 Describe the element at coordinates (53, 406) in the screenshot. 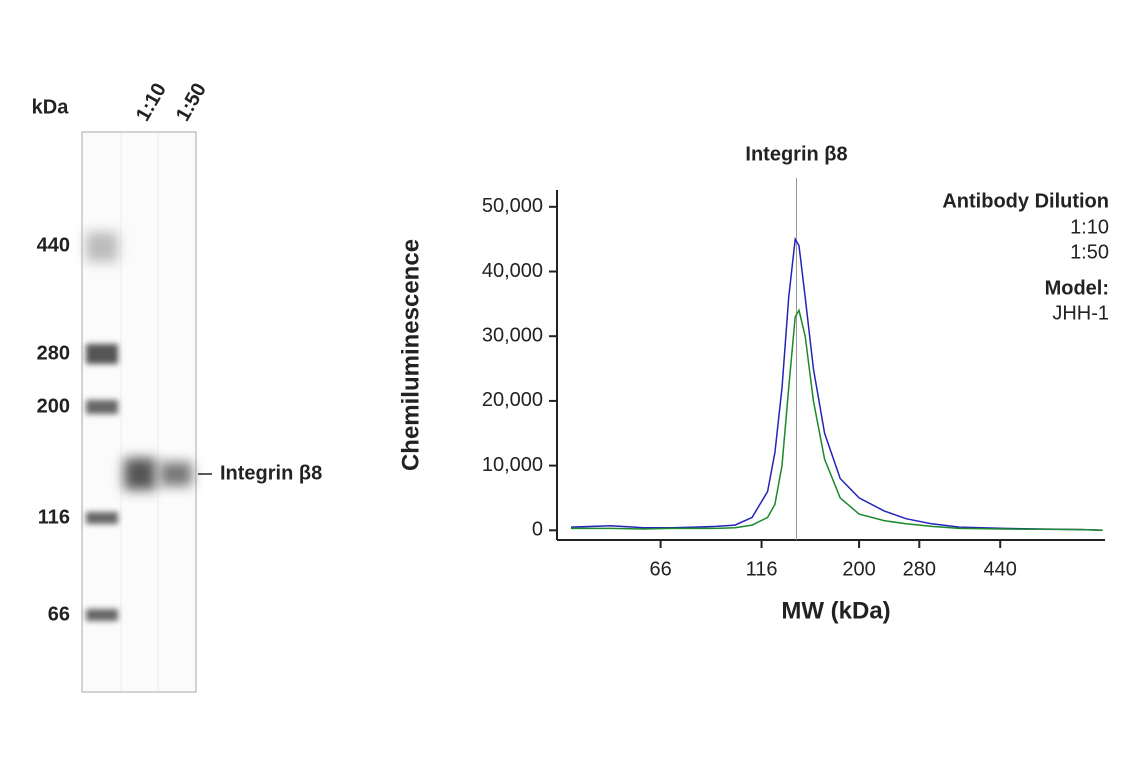

I see `marker-label: 200` at that location.